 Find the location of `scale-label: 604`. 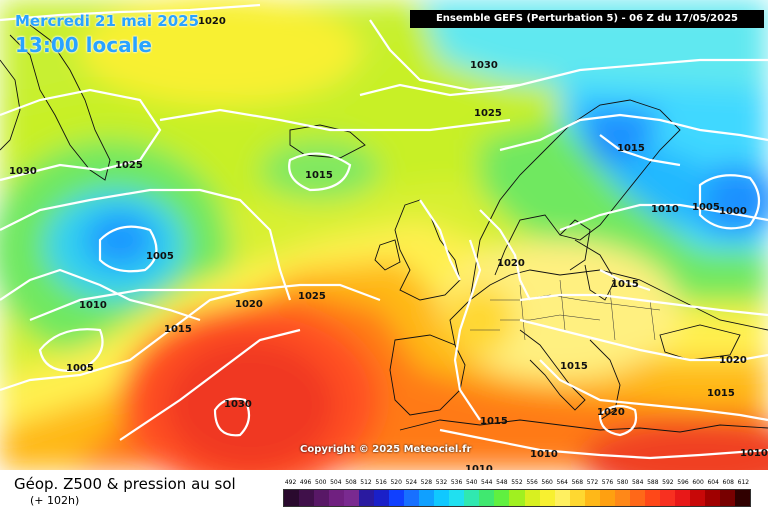

scale-label: 604 is located at coordinates (713, 482).